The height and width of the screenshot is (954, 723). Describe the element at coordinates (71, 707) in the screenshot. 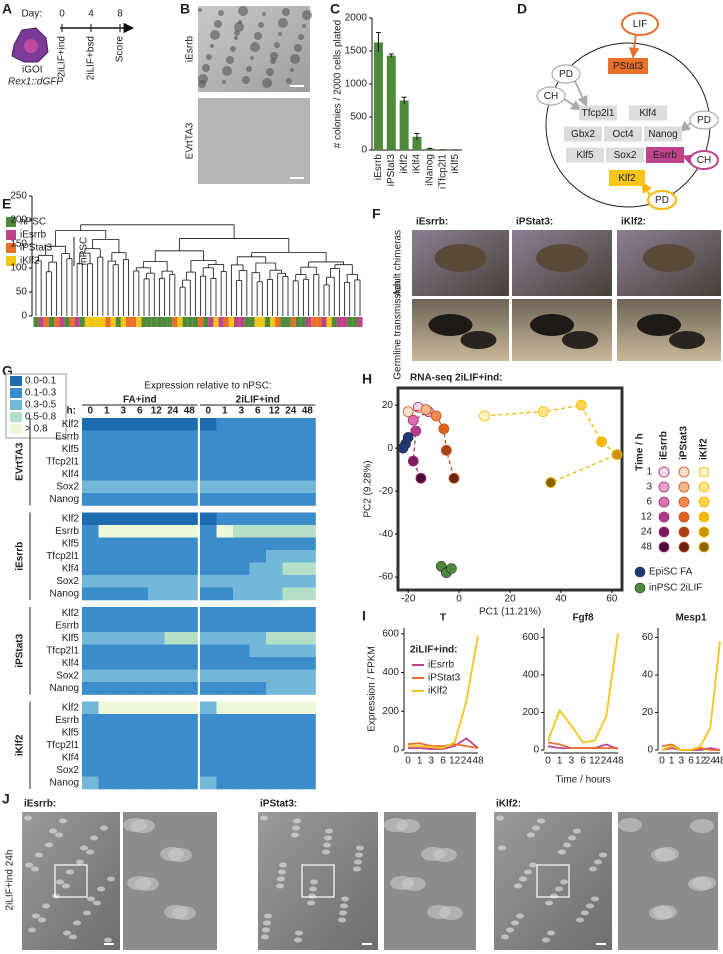

I see `gene-label: Klf2` at that location.